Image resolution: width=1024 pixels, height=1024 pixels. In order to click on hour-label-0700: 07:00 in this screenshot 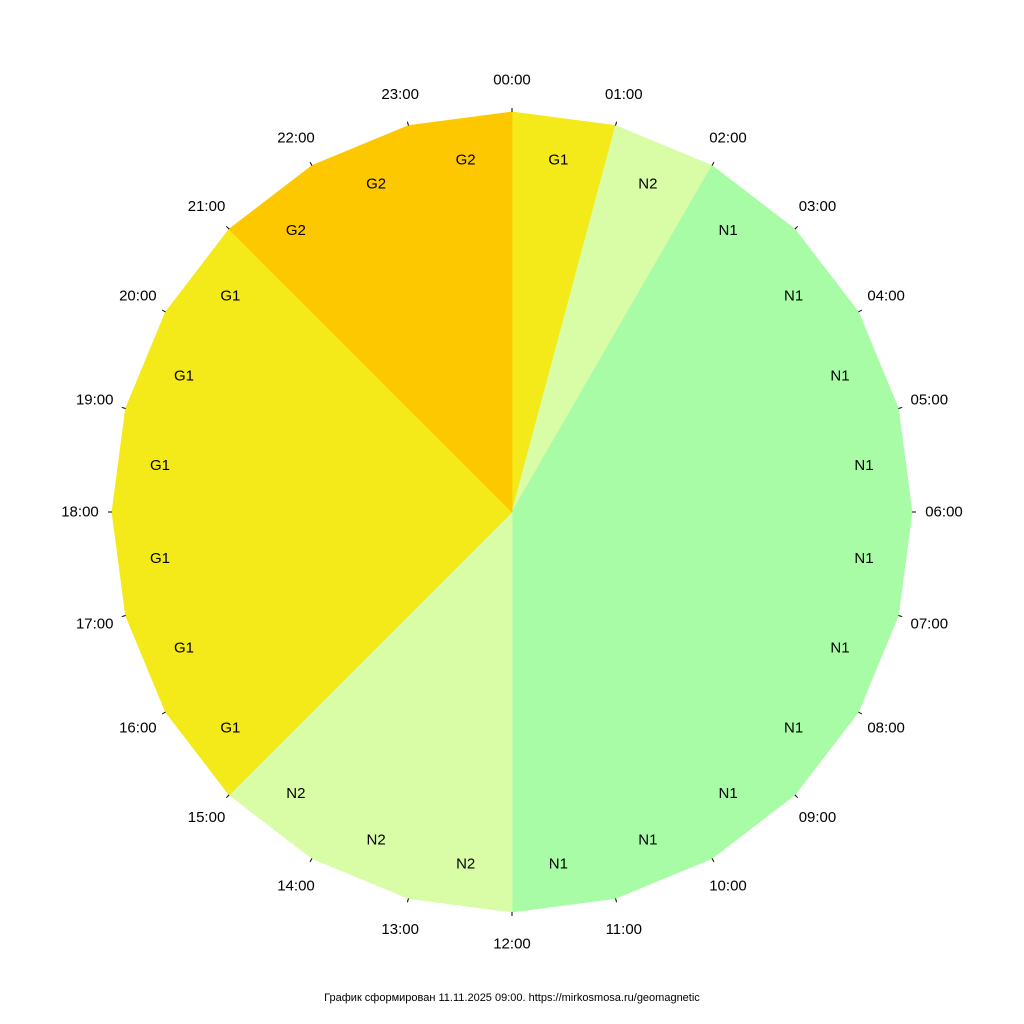, I will do `click(930, 623)`.